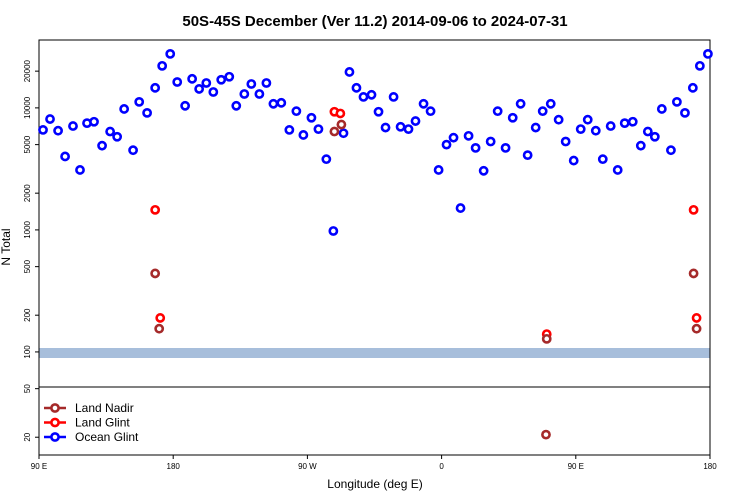 The image size is (750, 500). I want to click on y-tick-label: 1000, so click(27, 229).